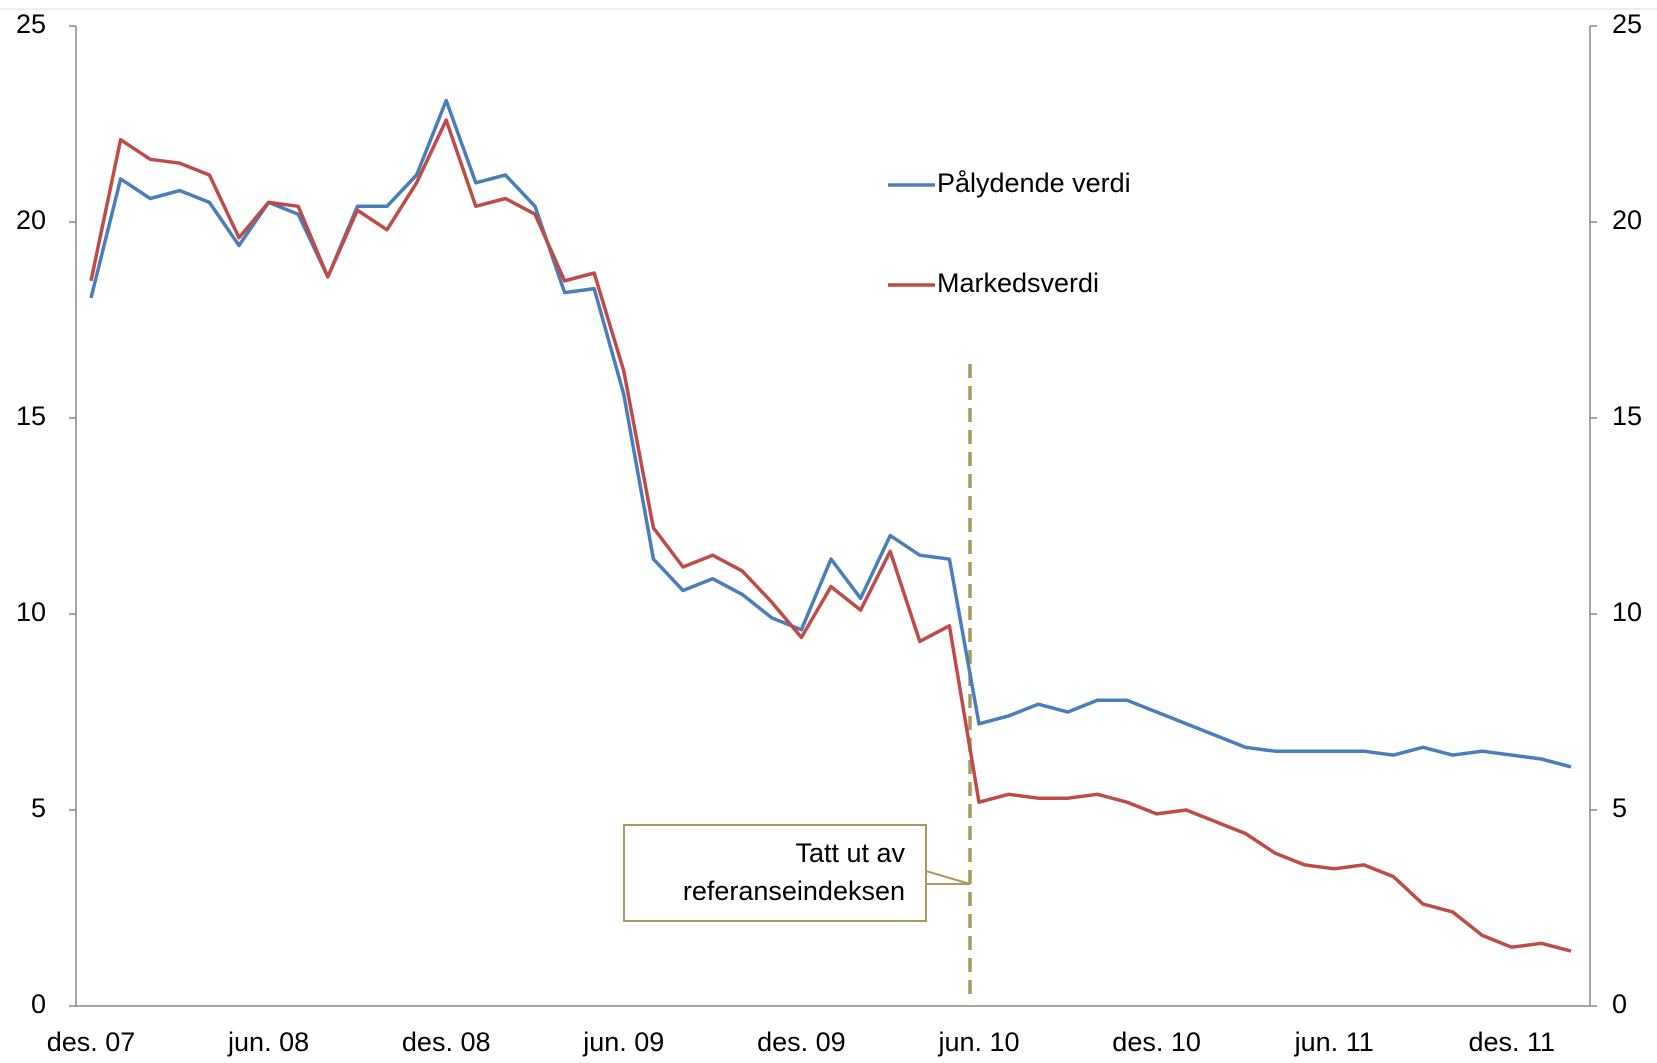  I want to click on y-tick-label: 25, so click(31, 24).